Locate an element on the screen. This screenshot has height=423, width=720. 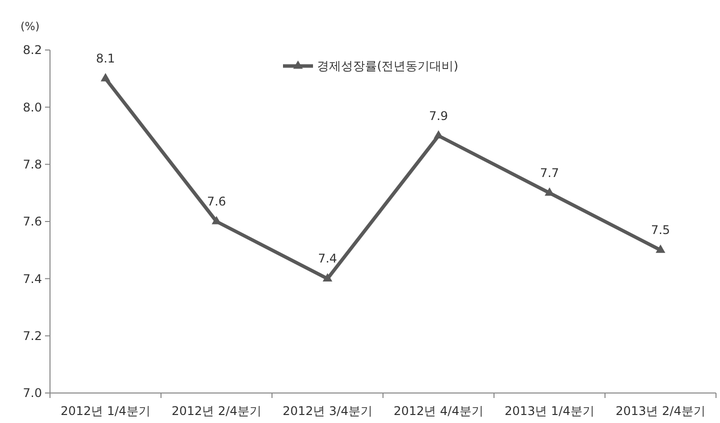
y-tick-label: 7.0 is located at coordinates (32, 393).